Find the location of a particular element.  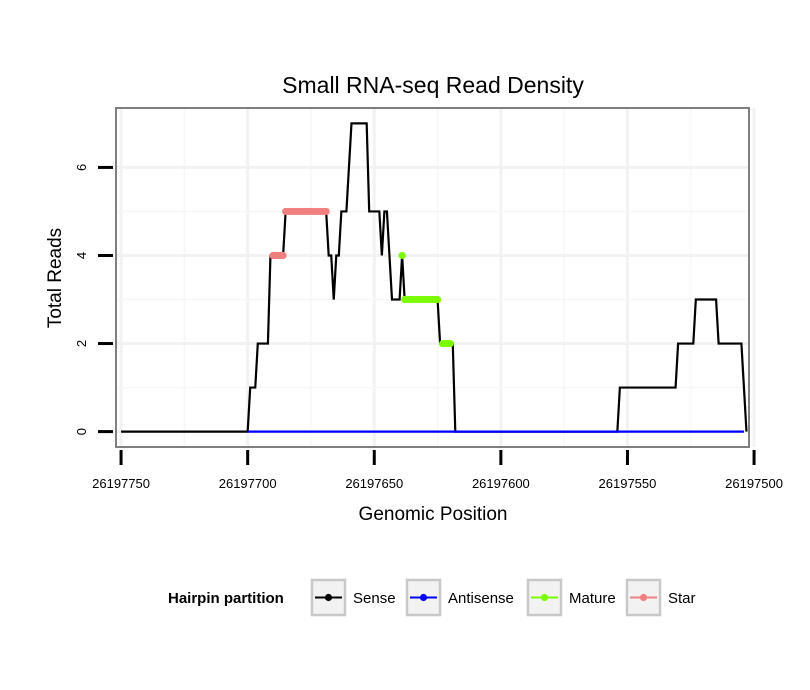

legend-label-antisense: Antisense is located at coordinates (481, 598).